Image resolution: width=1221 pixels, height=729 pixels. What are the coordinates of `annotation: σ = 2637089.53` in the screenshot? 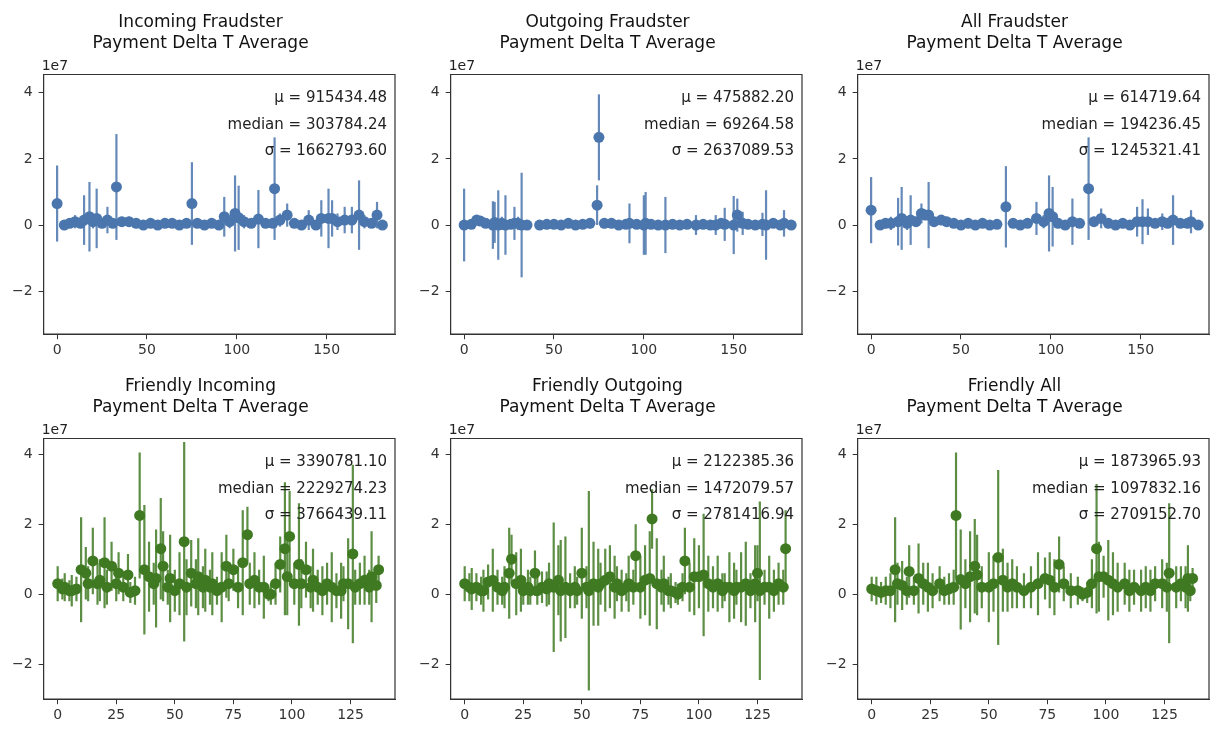 It's located at (732, 150).